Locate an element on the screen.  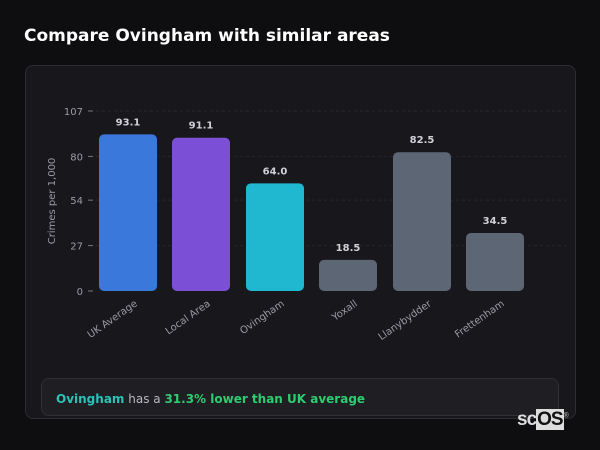
bar-llanybydder is located at coordinates (422, 221).